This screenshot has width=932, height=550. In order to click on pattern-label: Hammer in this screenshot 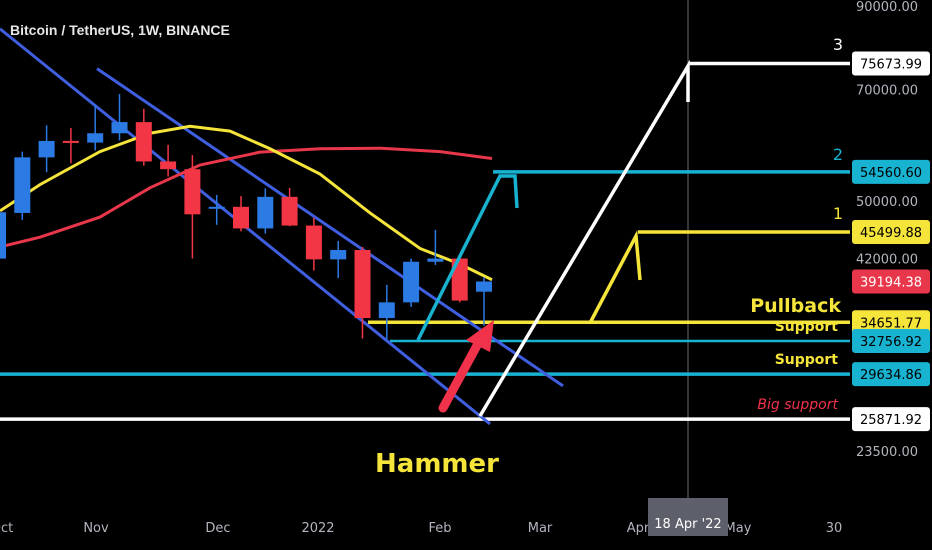, I will do `click(437, 464)`.